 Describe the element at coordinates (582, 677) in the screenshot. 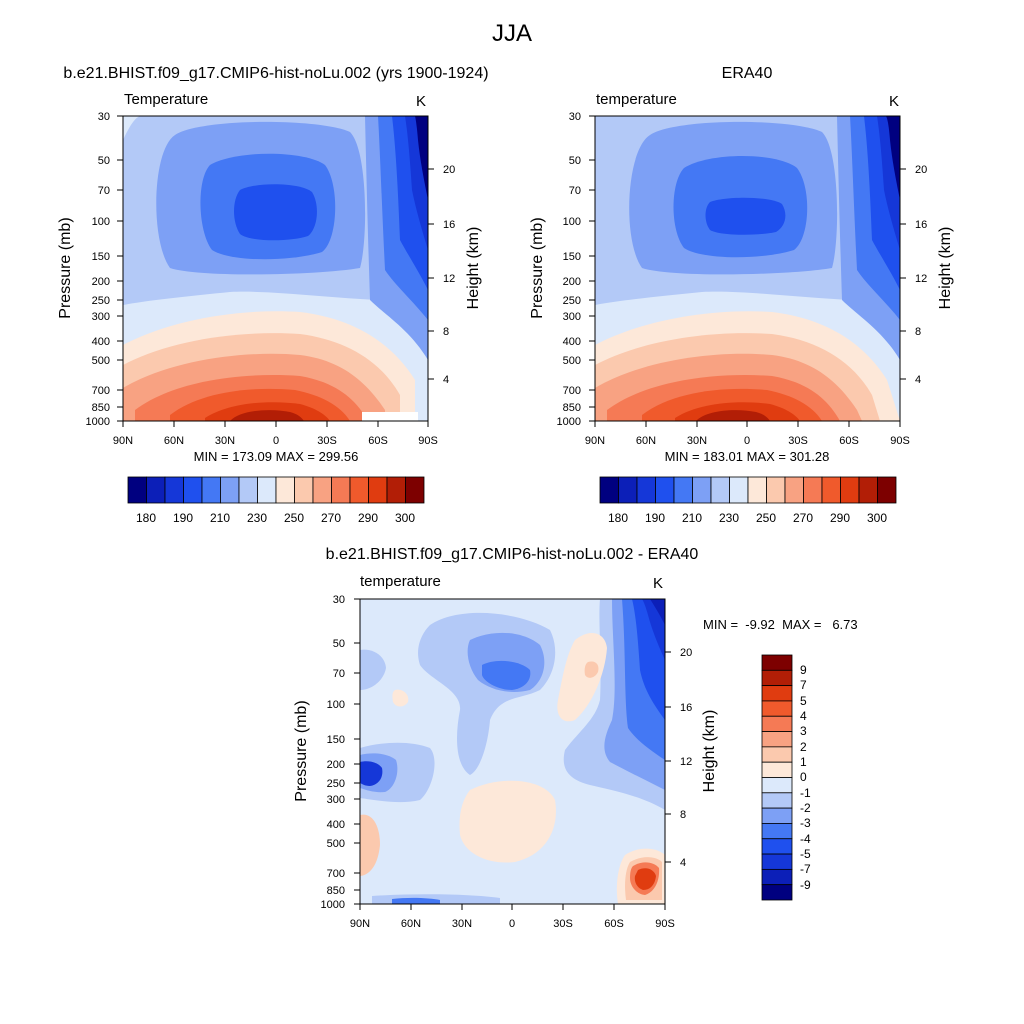

I see `contour-pos-1-ridge` at that location.